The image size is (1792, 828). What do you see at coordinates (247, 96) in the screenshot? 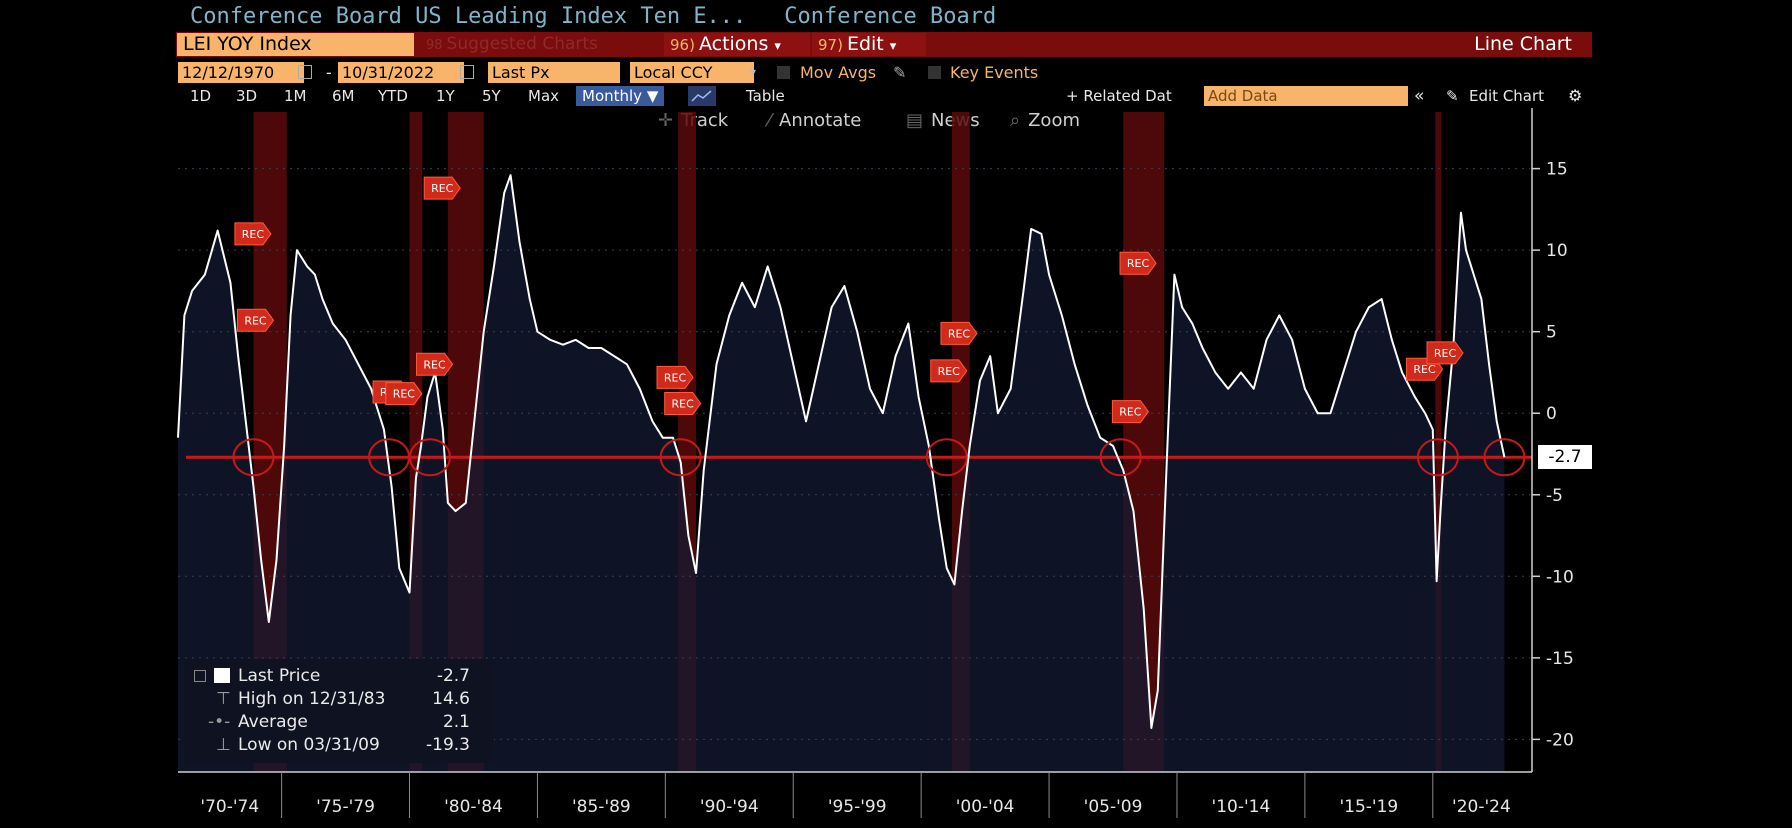
I see `range-3d: 3D` at bounding box center [247, 96].